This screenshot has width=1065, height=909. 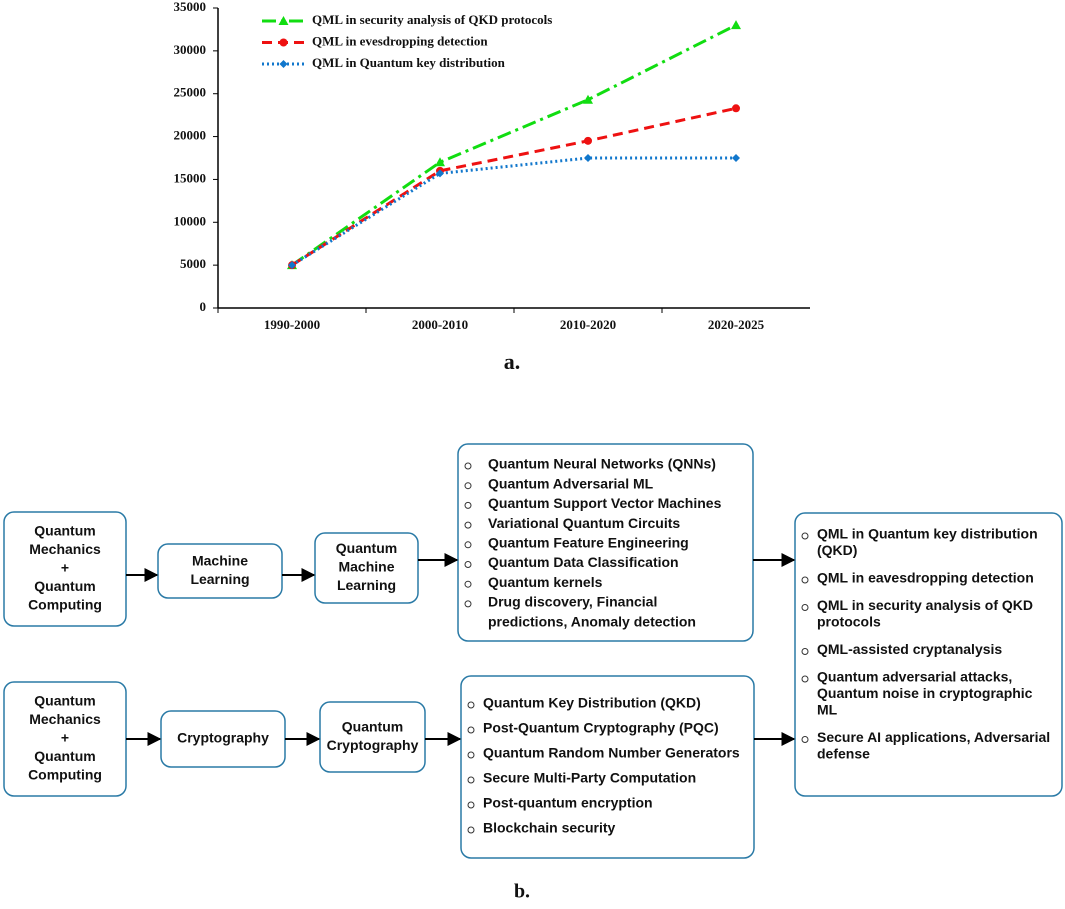 What do you see at coordinates (203, 306) in the screenshot?
I see `y-tick-label: 0` at bounding box center [203, 306].